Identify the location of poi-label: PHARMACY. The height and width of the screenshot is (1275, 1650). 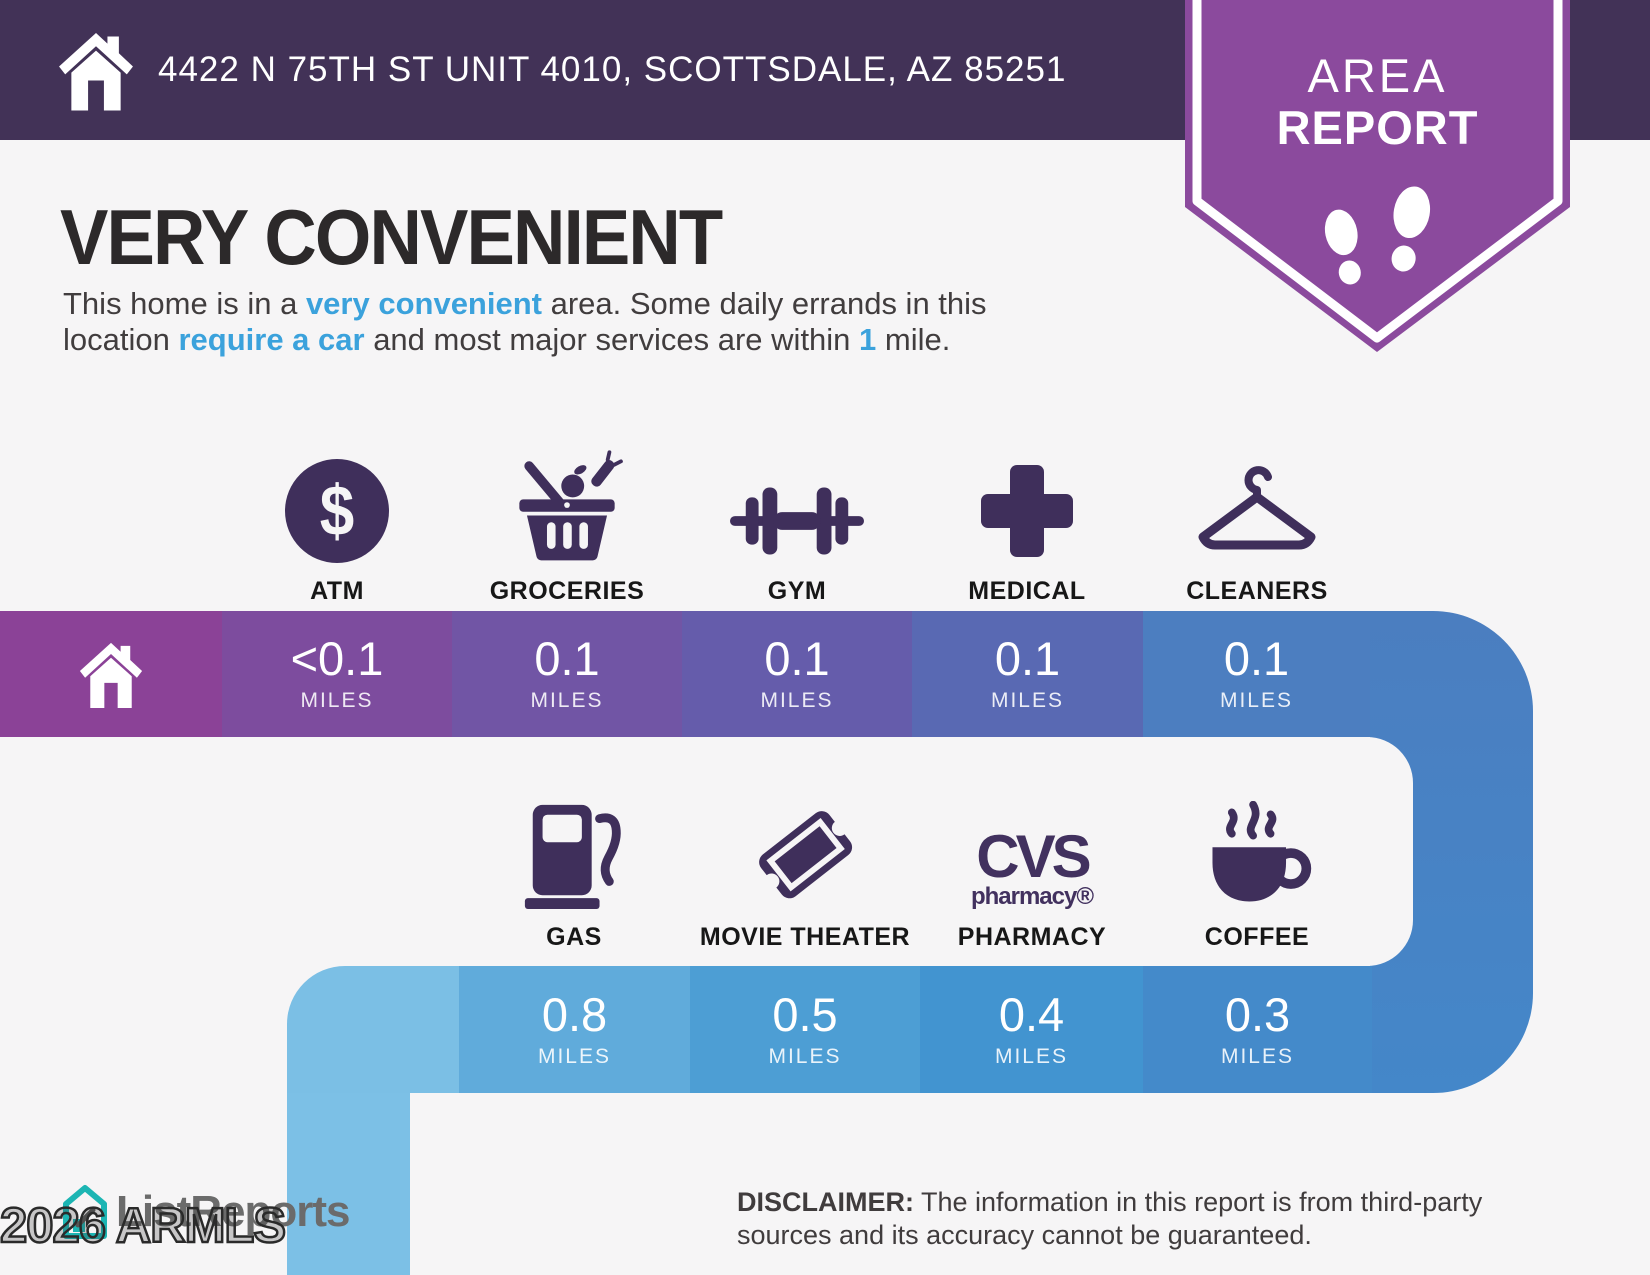
(1032, 937).